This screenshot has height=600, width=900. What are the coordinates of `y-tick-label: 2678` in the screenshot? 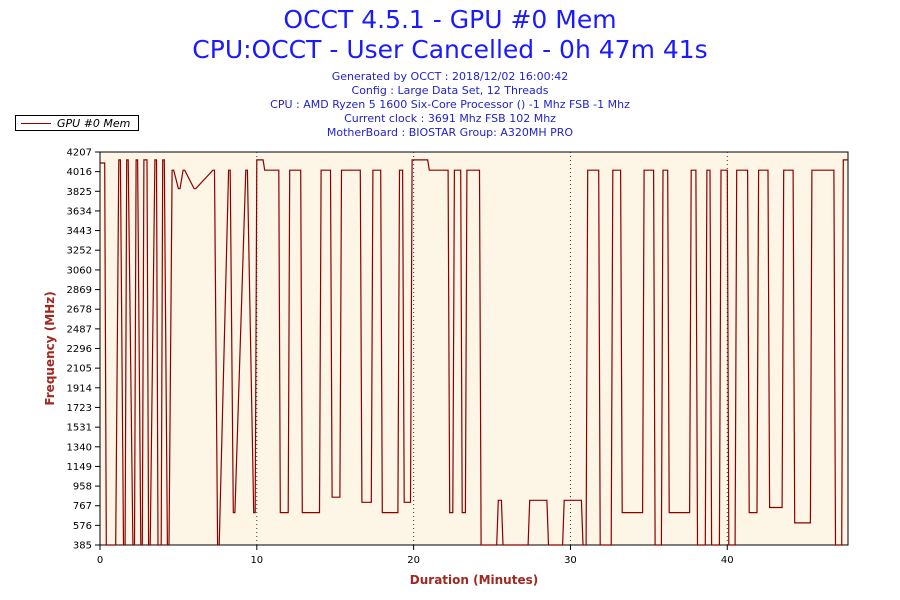 It's located at (79, 310).